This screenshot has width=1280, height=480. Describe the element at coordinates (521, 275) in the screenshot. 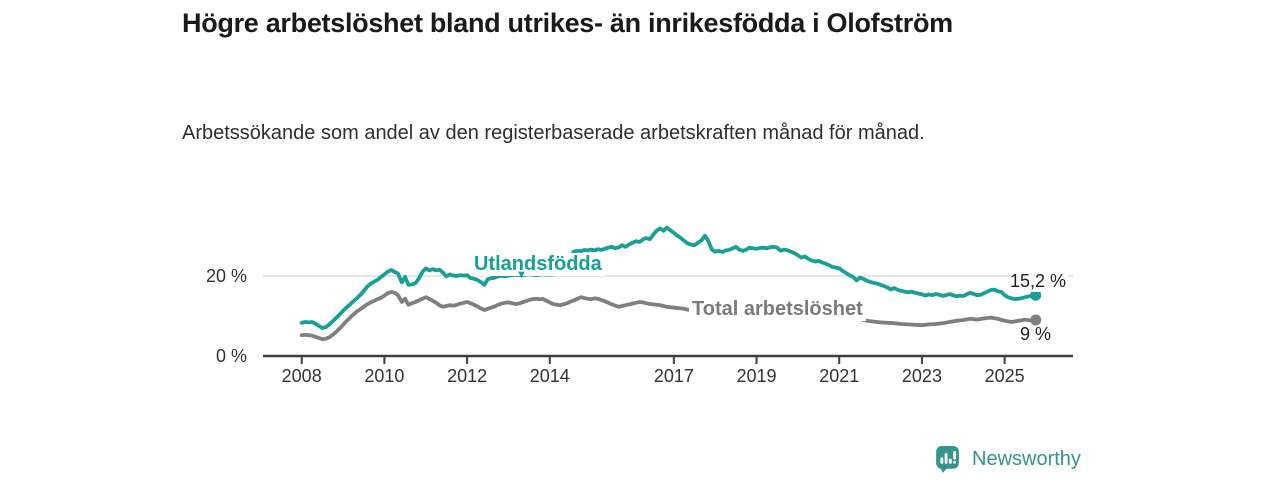

I see `series-pointer-triangle-icon: ▼` at that location.